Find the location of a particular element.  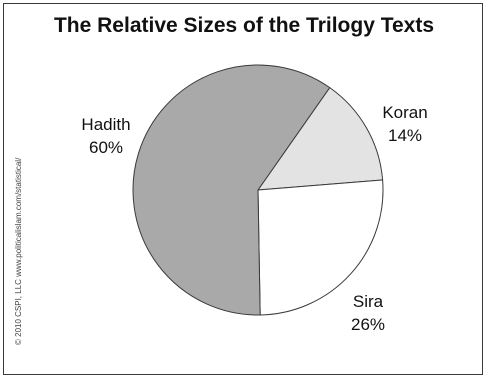

slice-label-koran-name: Koran is located at coordinates (404, 112).